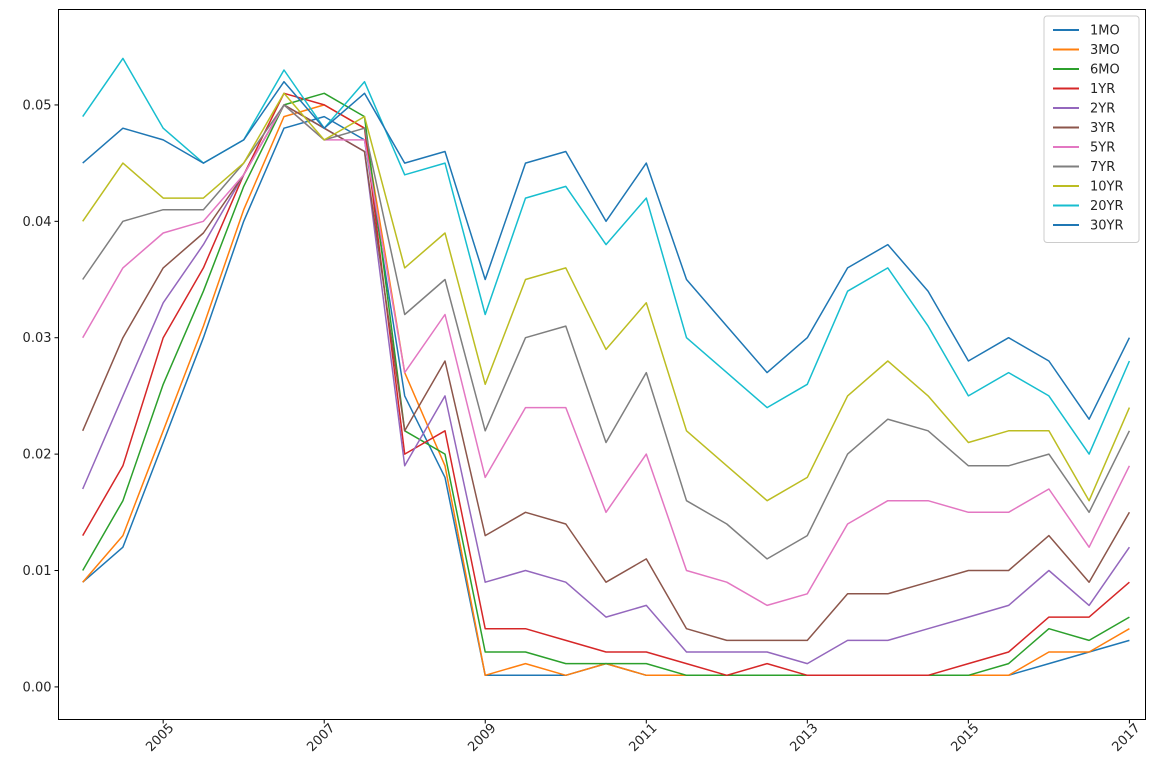  What do you see at coordinates (1102, 148) in the screenshot?
I see `legend-label-5yr: 5YR` at bounding box center [1102, 148].